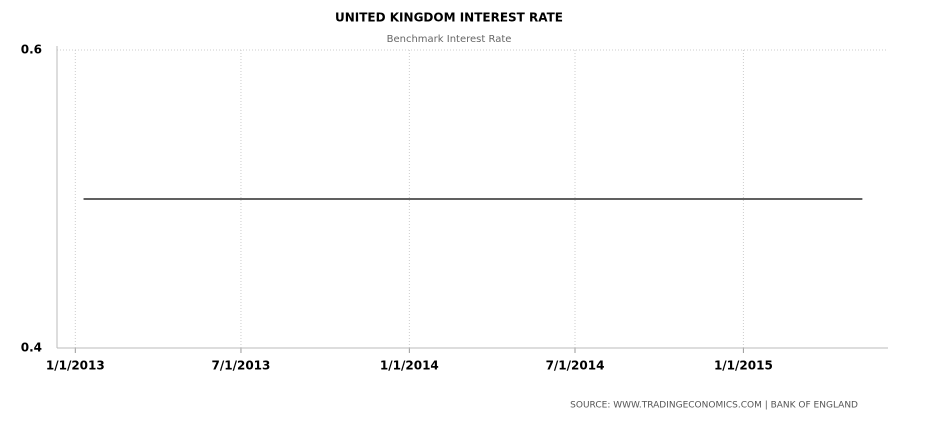  What do you see at coordinates (449, 39) in the screenshot?
I see `chart-subtitle: Benchmark Interest Rate` at bounding box center [449, 39].